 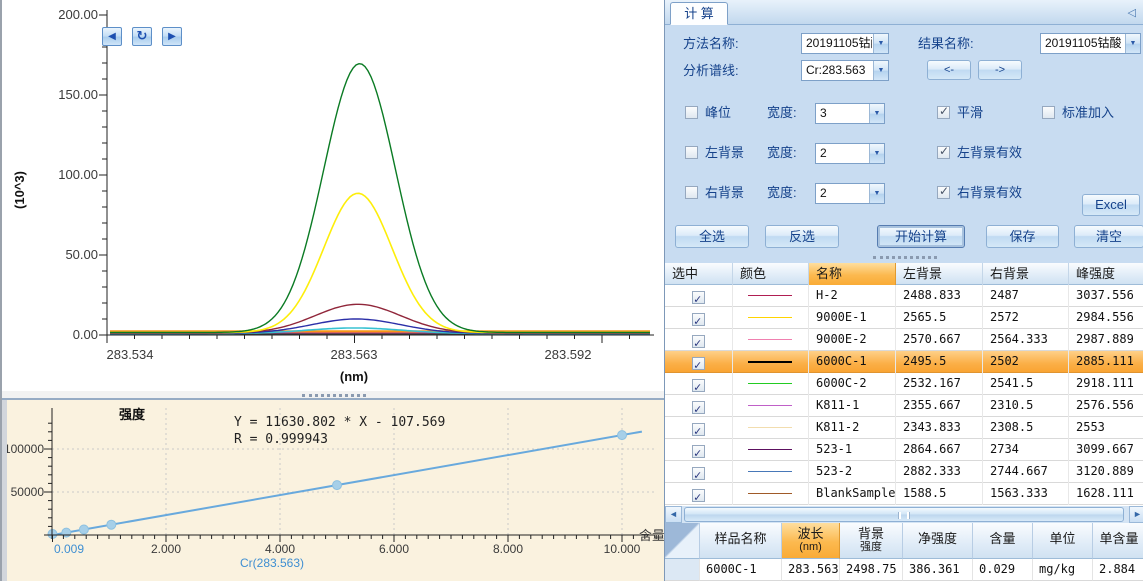 I want to click on result-name-combobox: 20191105钴酸 ▼, so click(x=1090, y=43).